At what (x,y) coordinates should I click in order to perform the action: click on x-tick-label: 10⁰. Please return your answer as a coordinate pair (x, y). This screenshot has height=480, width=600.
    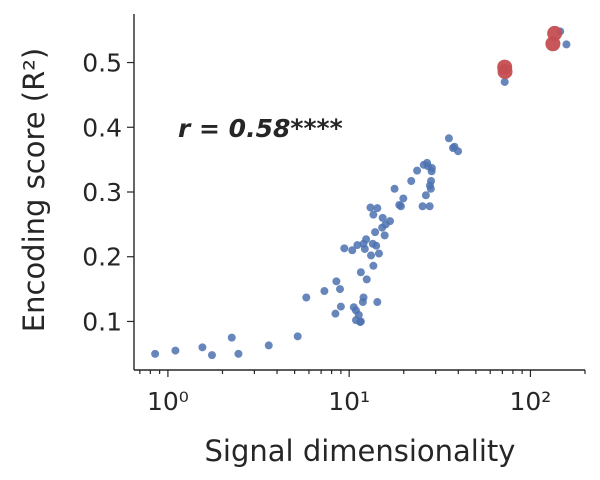
    Looking at the image, I should click on (168, 401).